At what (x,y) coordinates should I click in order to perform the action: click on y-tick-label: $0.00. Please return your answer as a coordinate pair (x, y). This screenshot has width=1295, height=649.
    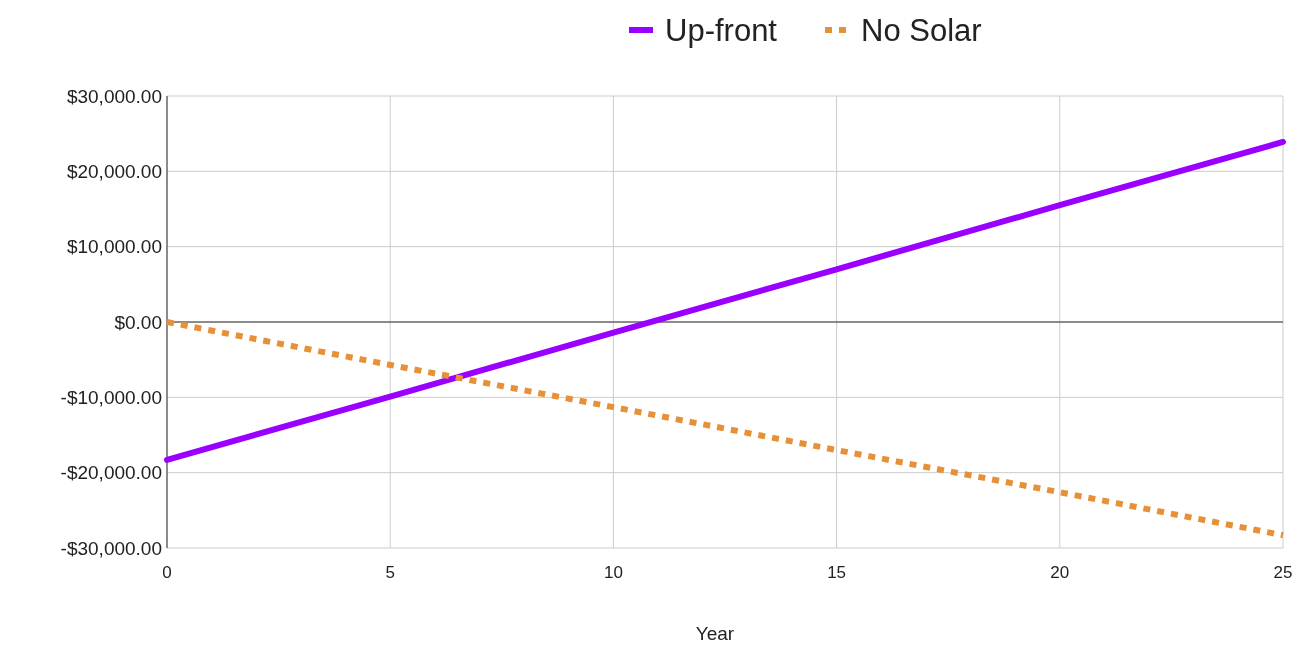
    Looking at the image, I should click on (138, 322).